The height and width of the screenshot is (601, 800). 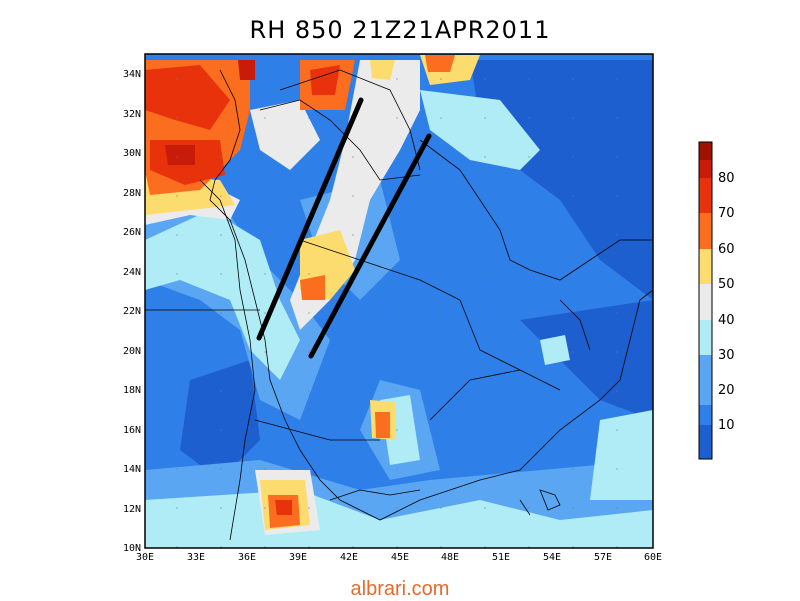 What do you see at coordinates (132, 232) in the screenshot?
I see `lat-tick-label: 26N` at bounding box center [132, 232].